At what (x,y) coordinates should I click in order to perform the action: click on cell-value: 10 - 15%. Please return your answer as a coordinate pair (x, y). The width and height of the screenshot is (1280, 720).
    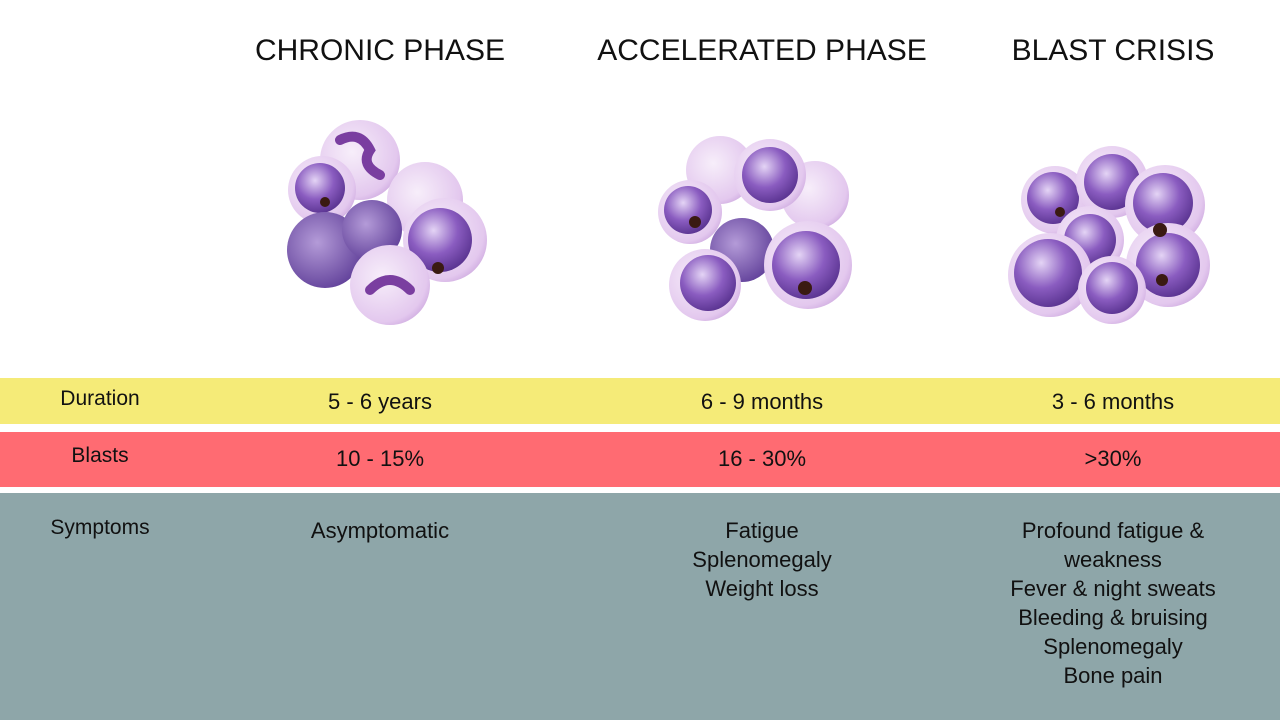
    Looking at the image, I should click on (380, 458).